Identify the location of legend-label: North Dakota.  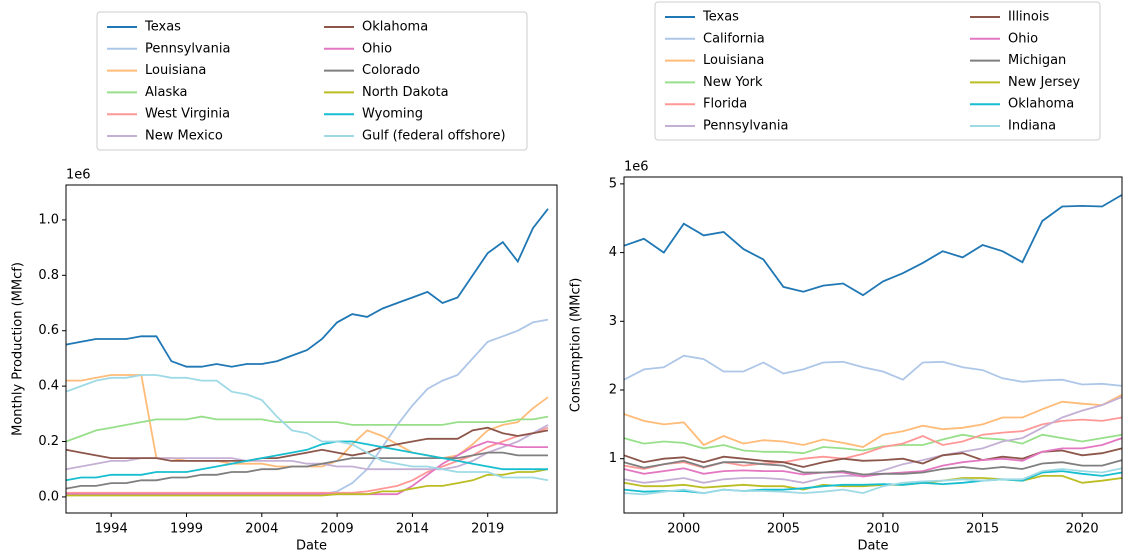
(405, 92).